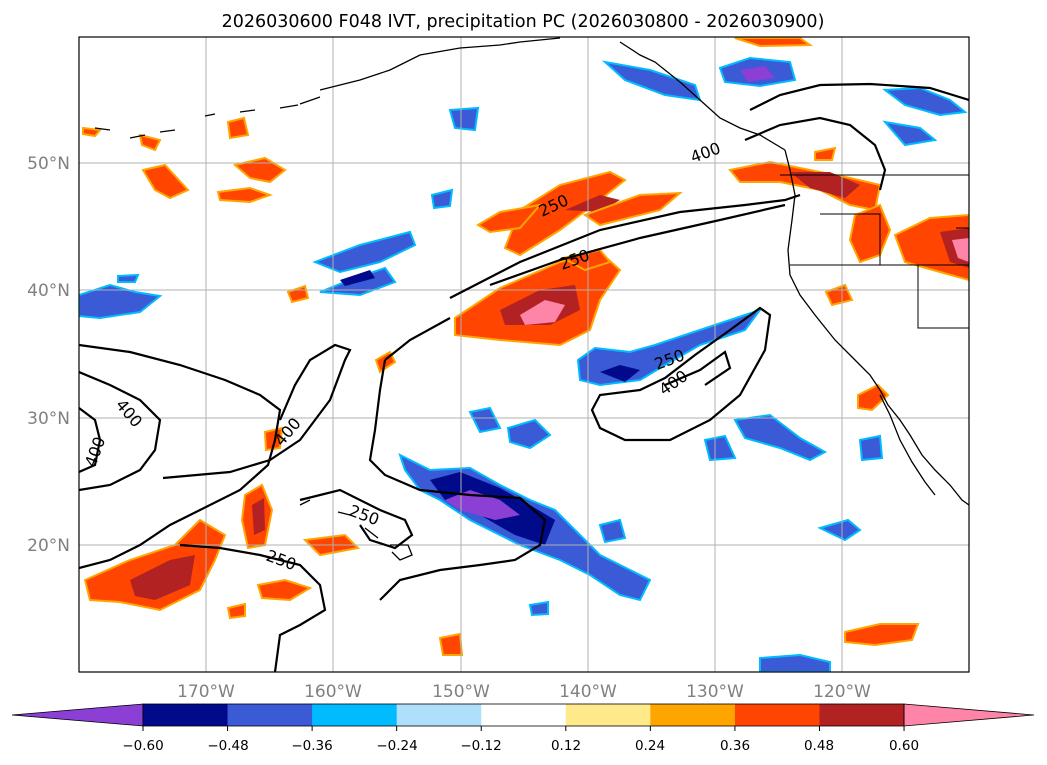 This screenshot has width=1047, height=765. Describe the element at coordinates (48, 291) in the screenshot. I see `lat-label-40: 40°N` at that location.